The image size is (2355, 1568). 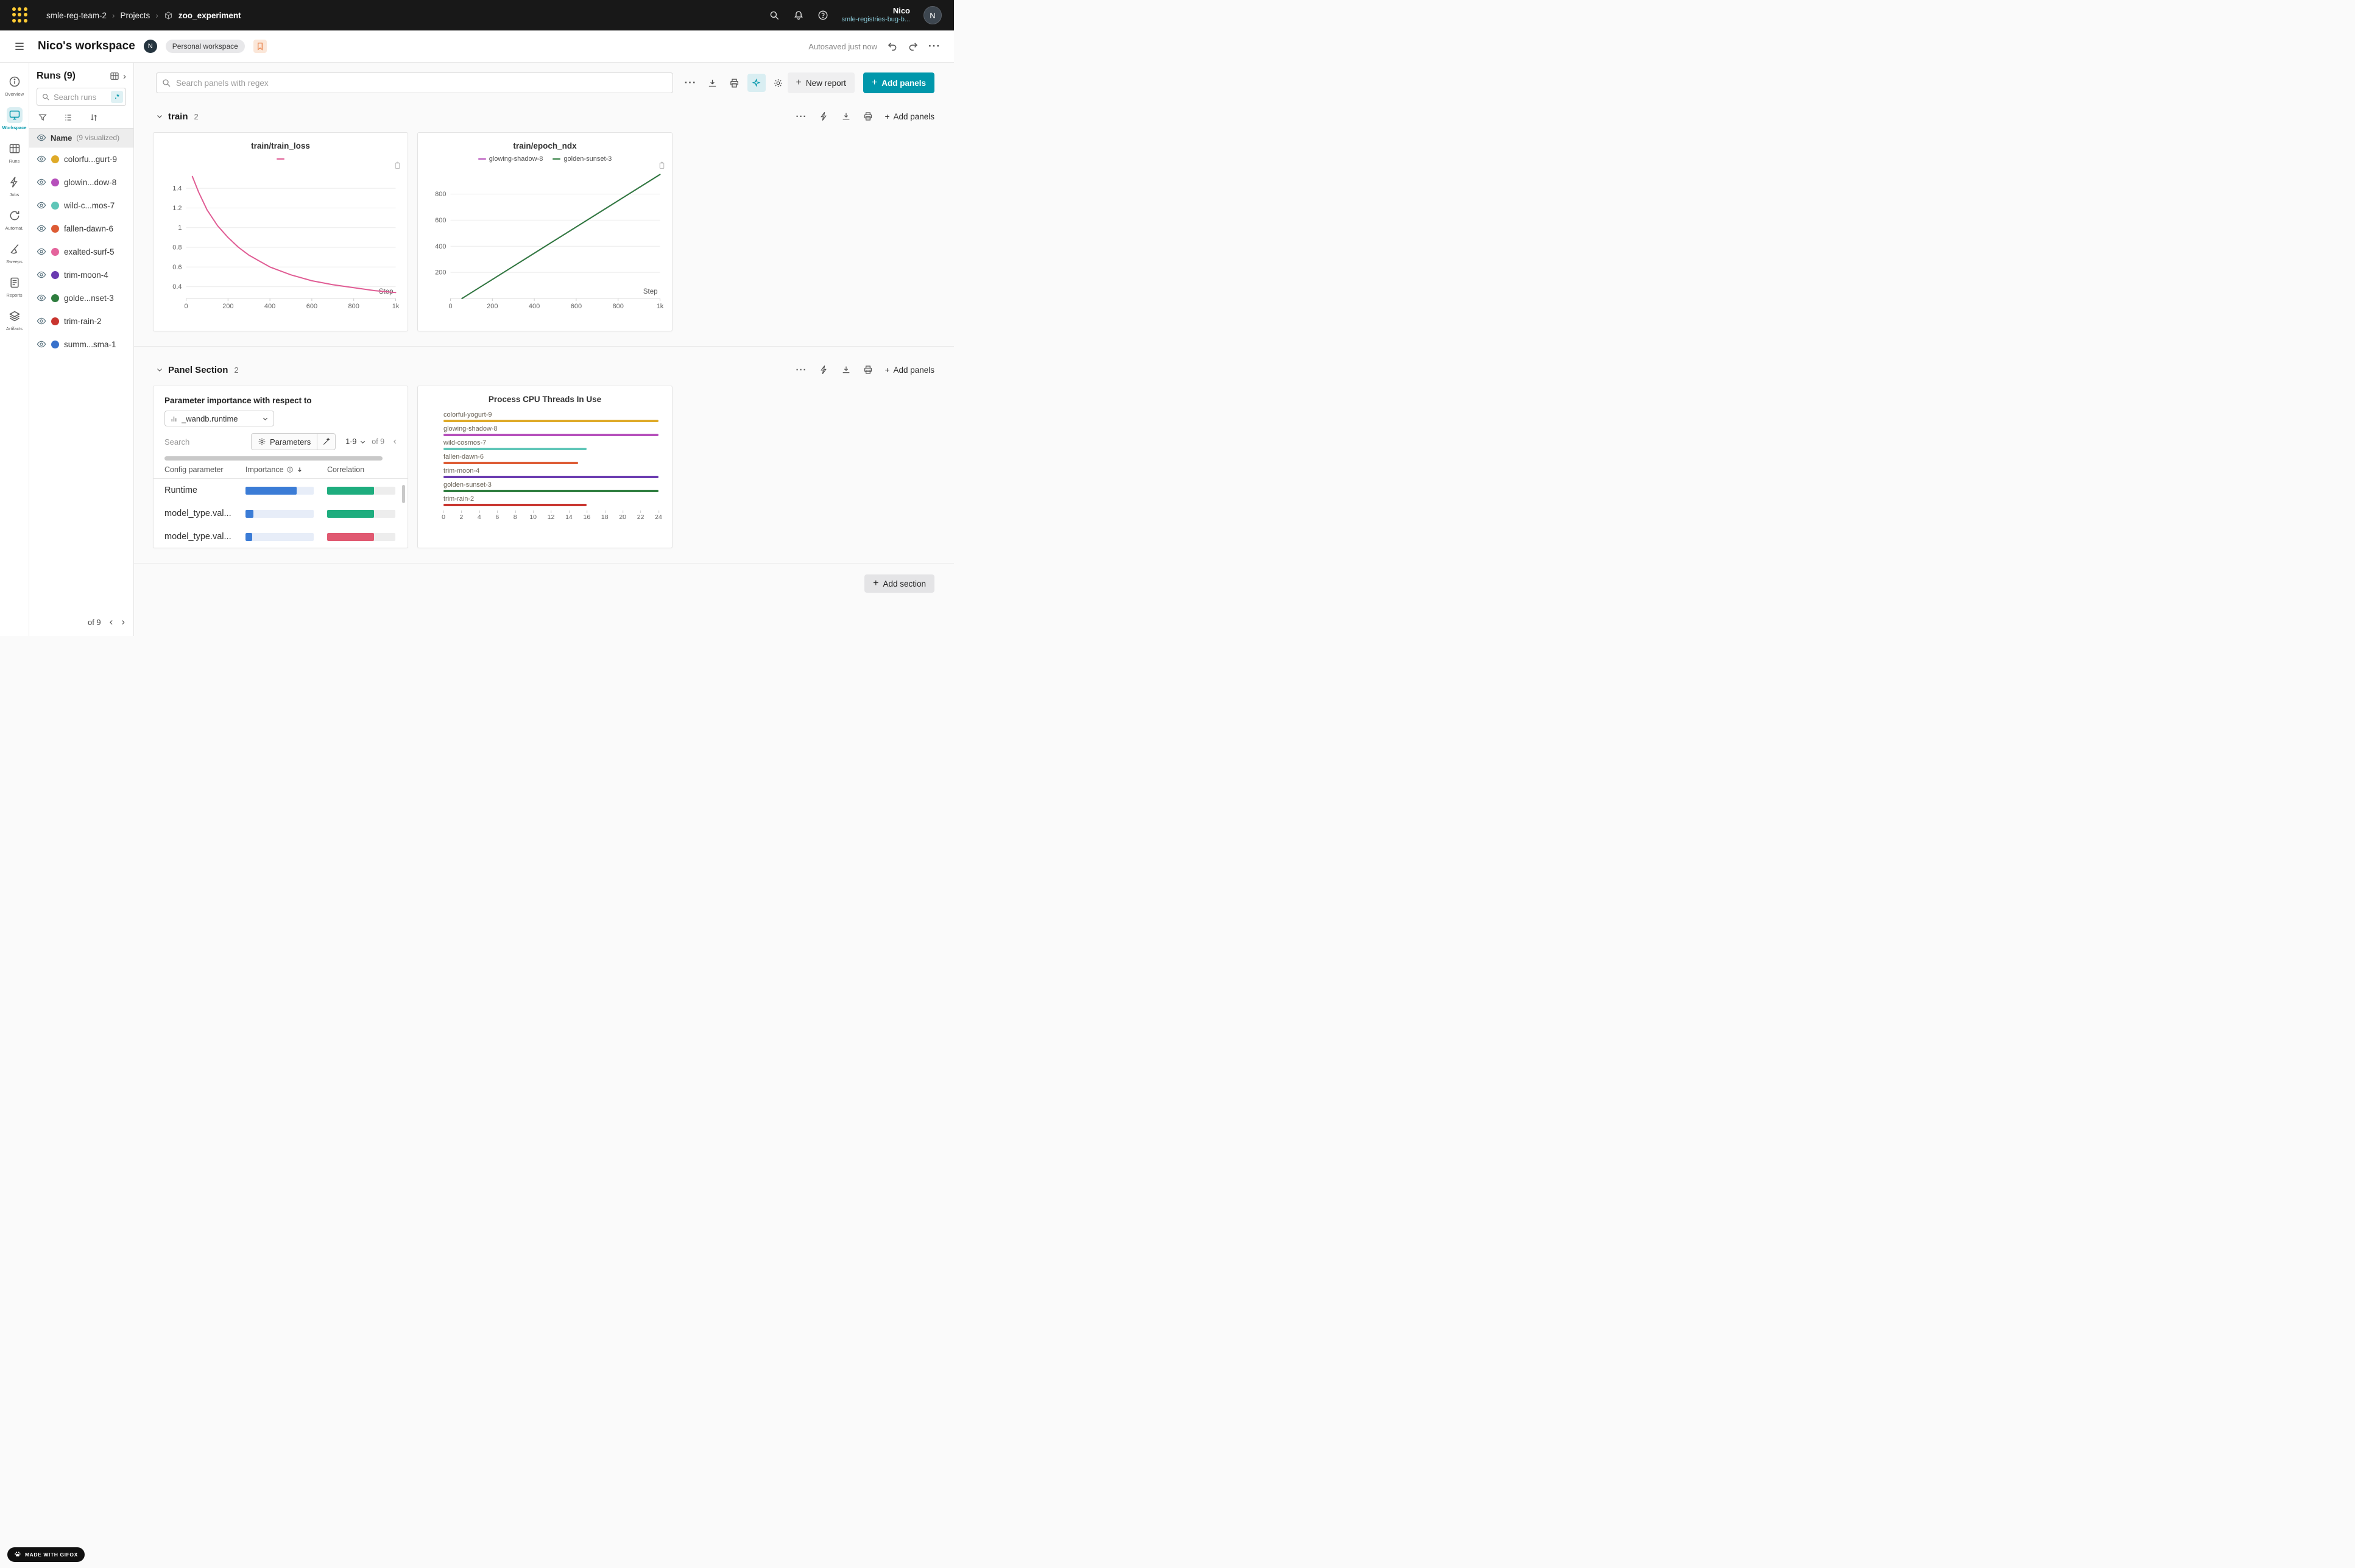 I want to click on new-report-button: + New report, so click(x=821, y=82).